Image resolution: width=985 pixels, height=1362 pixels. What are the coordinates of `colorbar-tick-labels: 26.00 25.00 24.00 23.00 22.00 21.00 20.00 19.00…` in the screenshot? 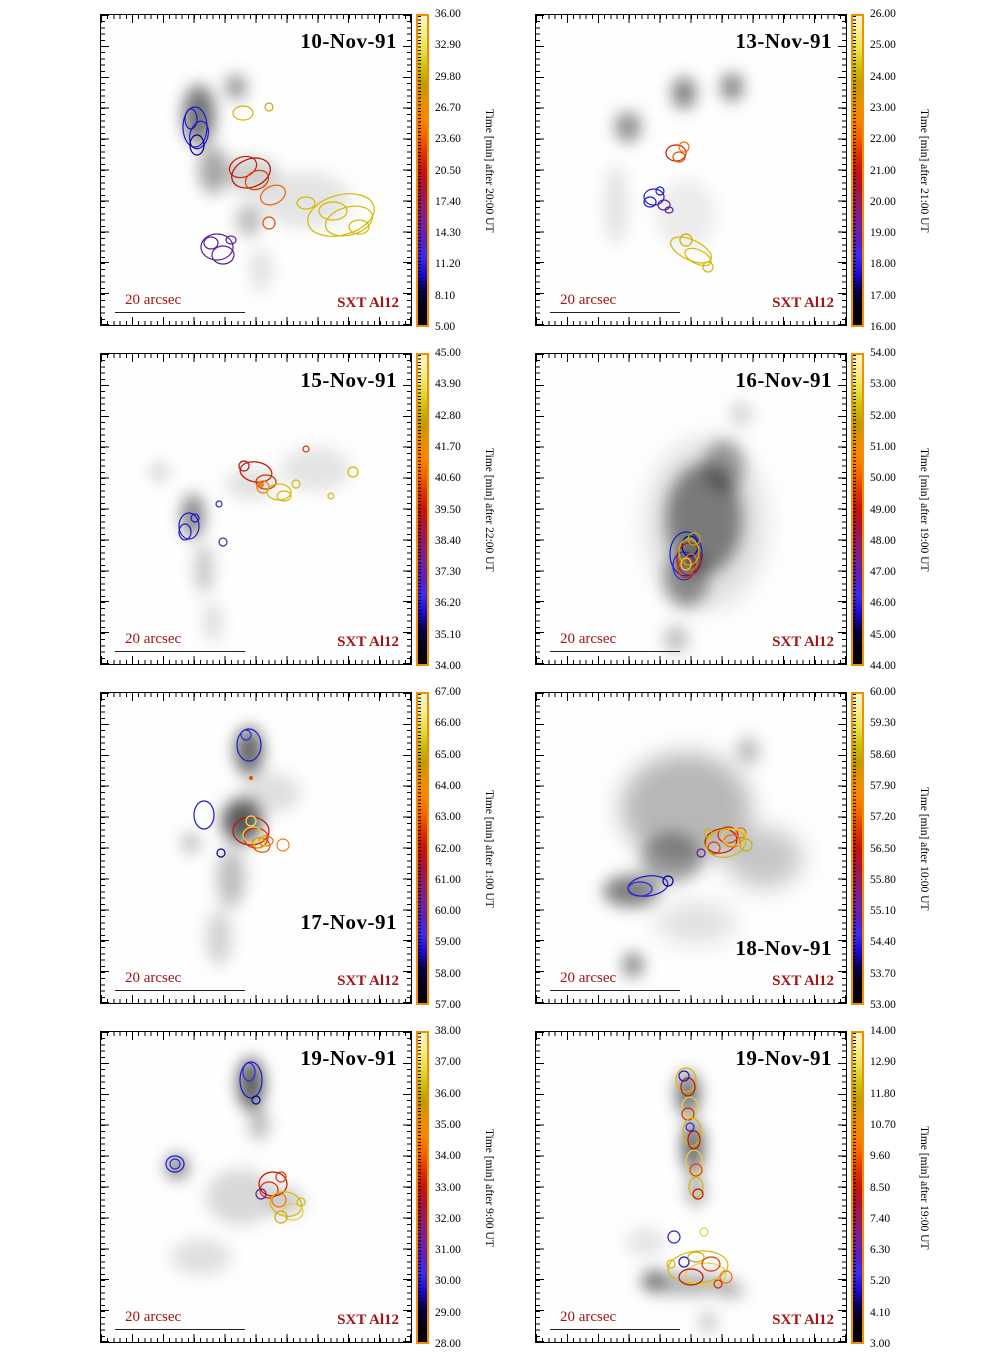 It's located at (893, 170).